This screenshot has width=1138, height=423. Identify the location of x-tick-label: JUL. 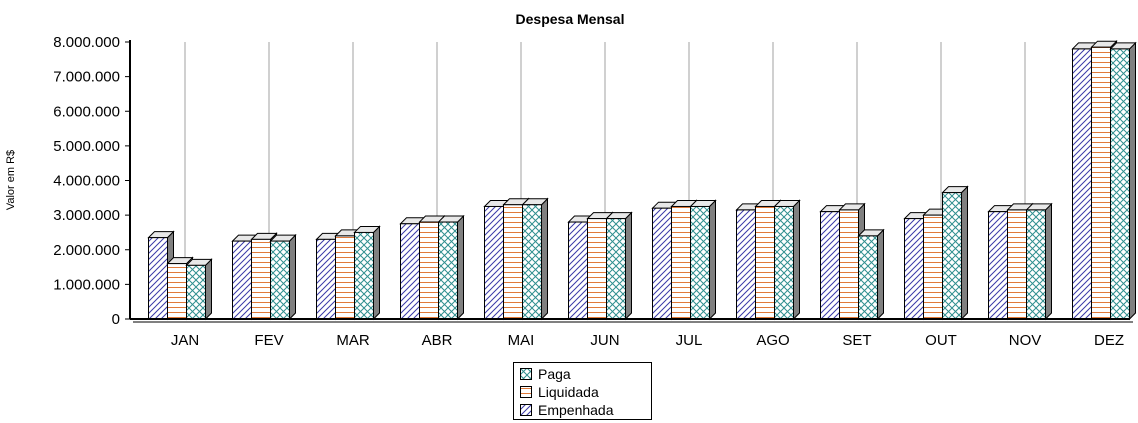
(689, 340).